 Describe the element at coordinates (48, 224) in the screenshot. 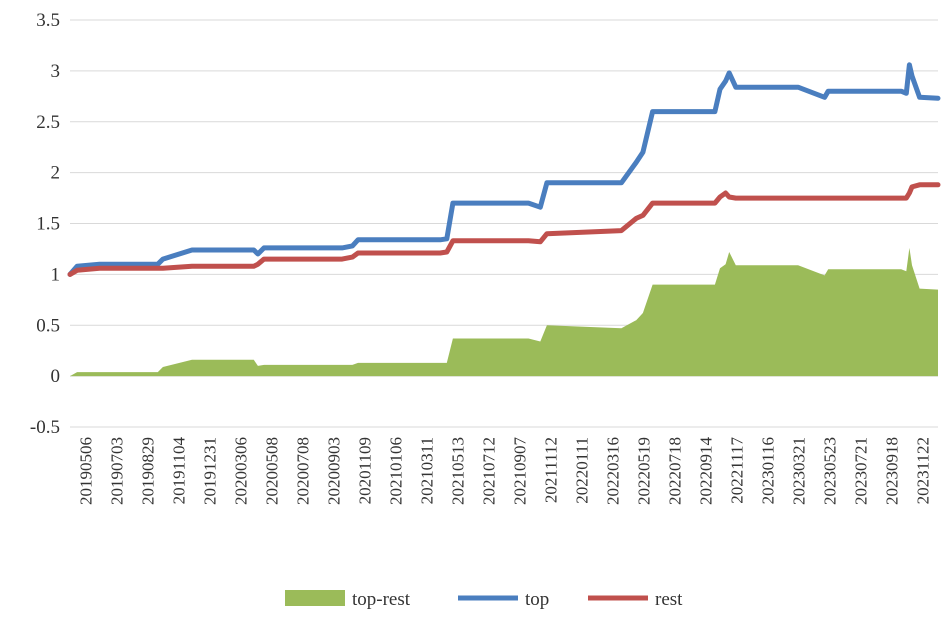

I see `y-tick-label: 1.5` at that location.